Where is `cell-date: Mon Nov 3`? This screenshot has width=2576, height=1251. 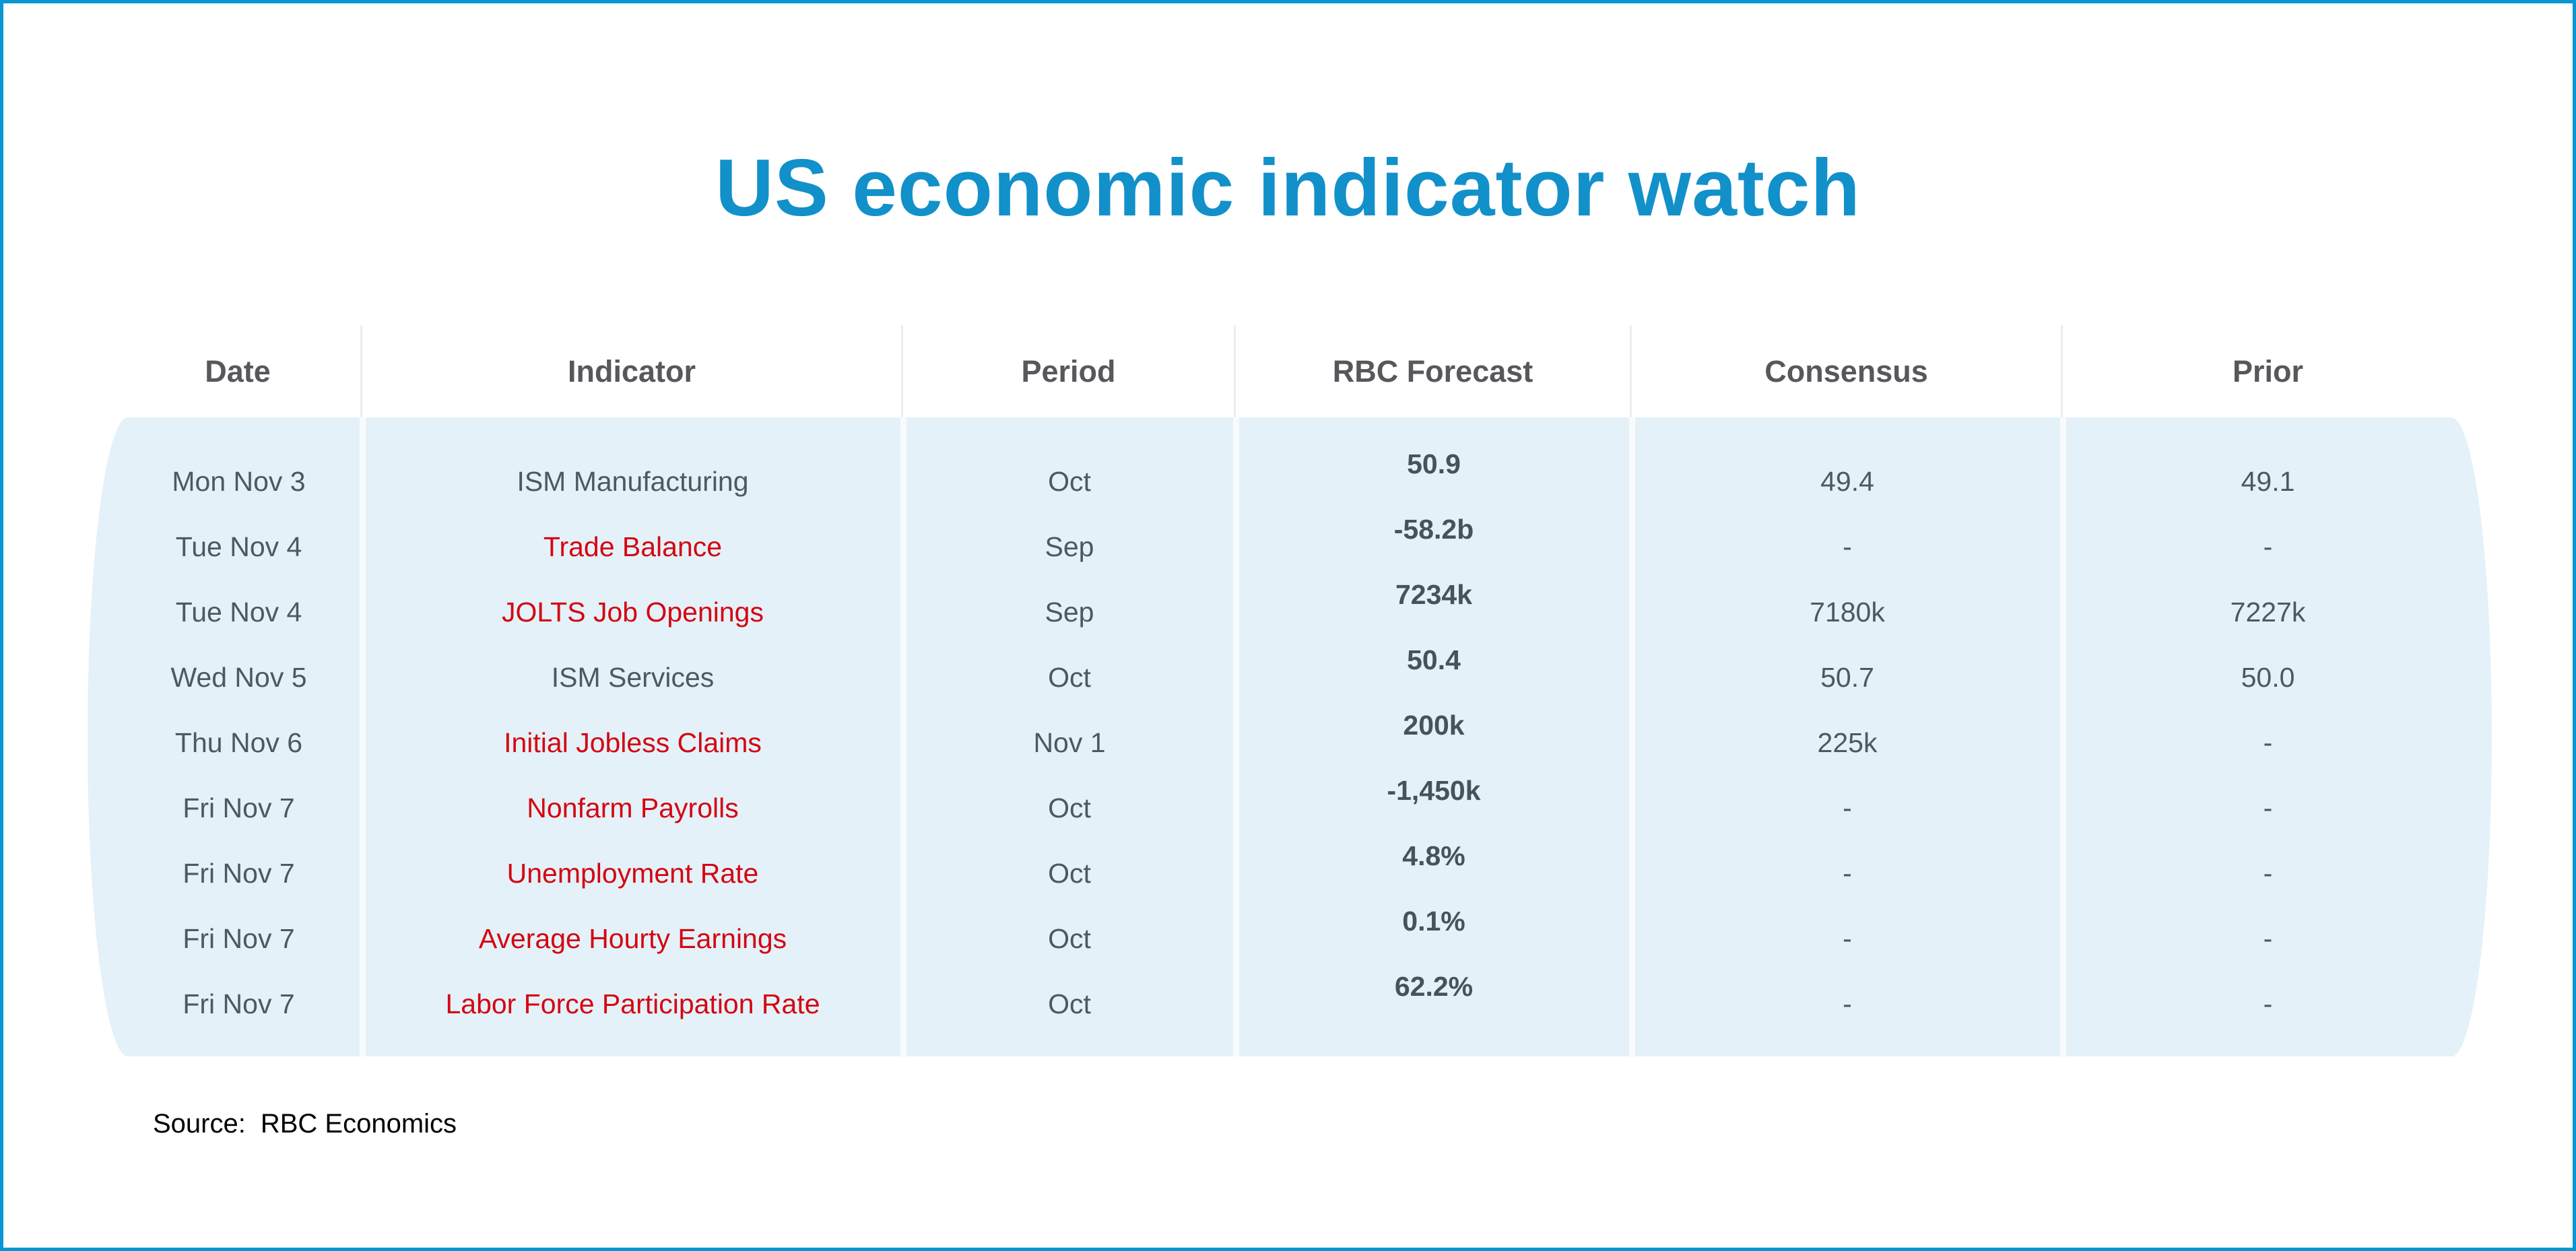 cell-date: Mon Nov 3 is located at coordinates (239, 481).